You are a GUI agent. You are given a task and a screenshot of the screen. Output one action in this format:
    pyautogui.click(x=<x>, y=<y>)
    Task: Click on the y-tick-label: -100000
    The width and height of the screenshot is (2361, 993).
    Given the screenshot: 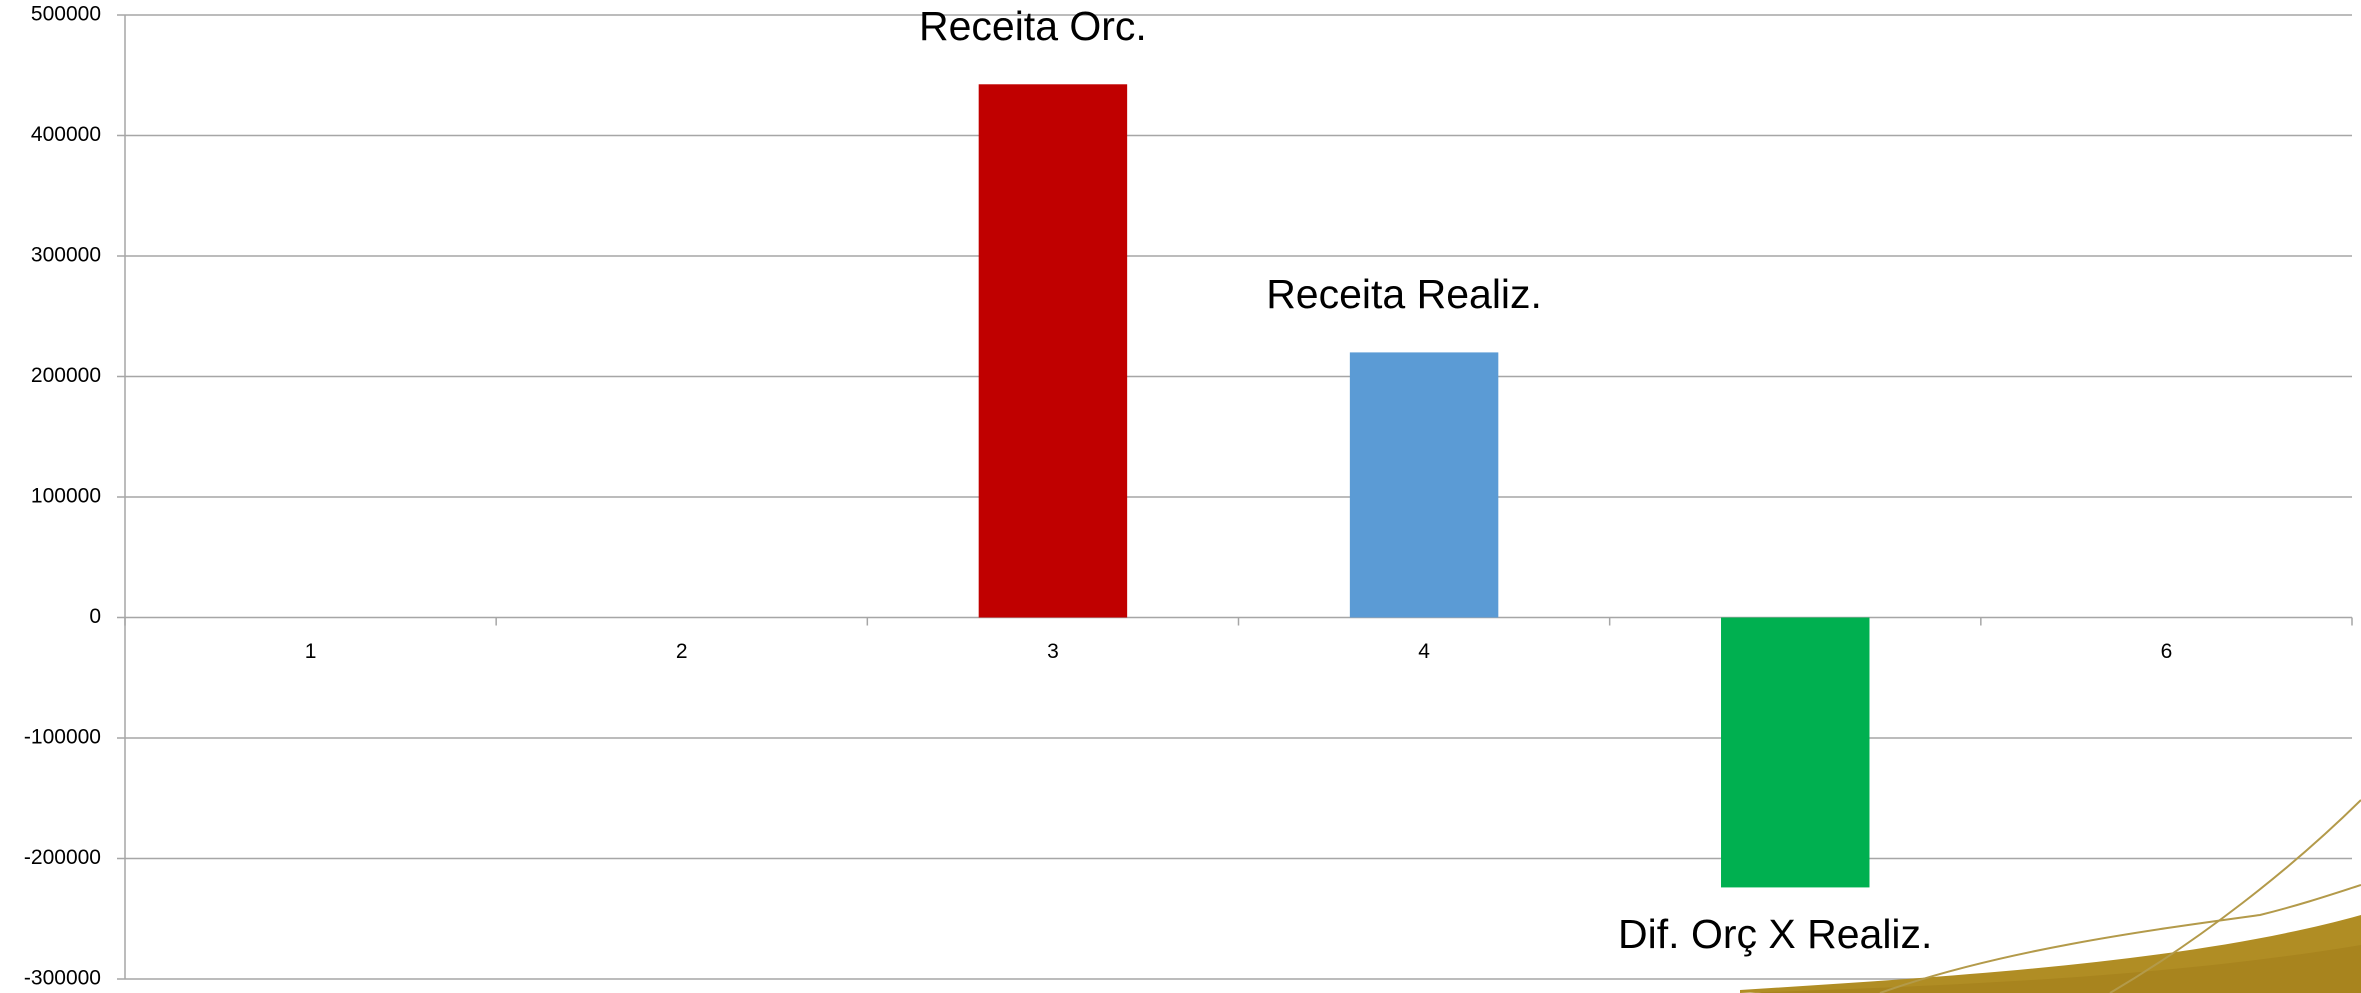 What is the action you would take?
    pyautogui.click(x=62, y=737)
    